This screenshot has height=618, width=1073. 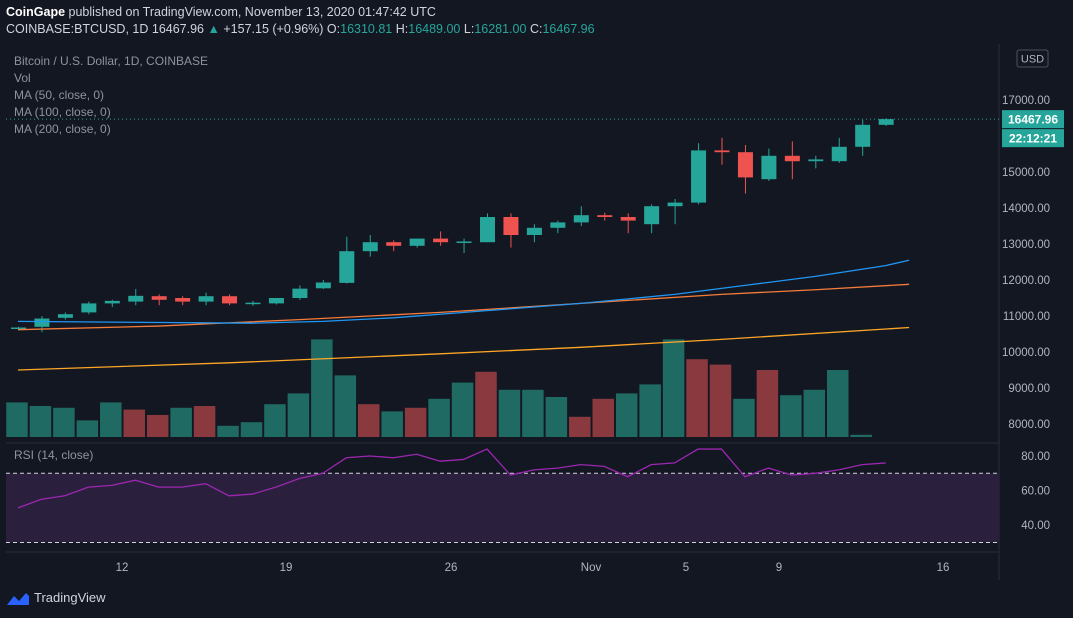 I want to click on rsi-tick-label: 80.00, so click(x=1035, y=457).